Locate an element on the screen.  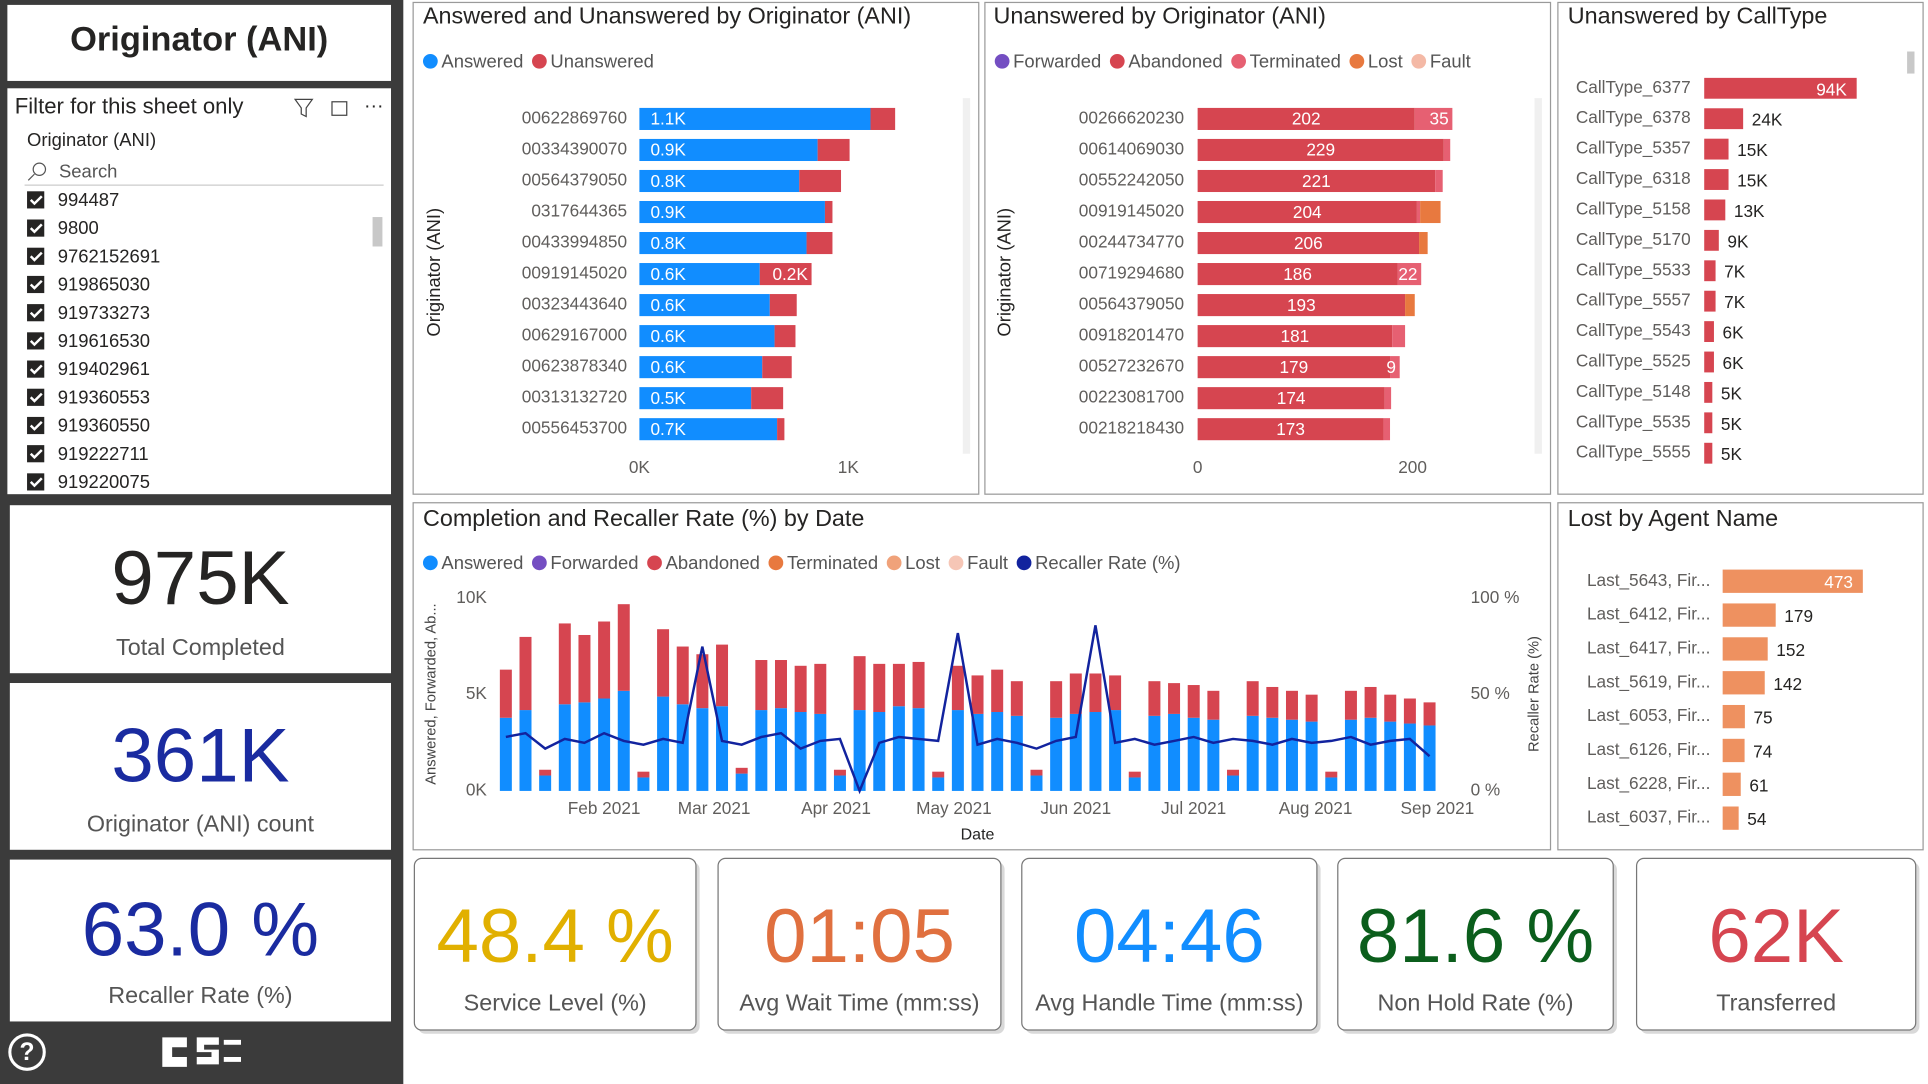
y2-tick-label: 100 % is located at coordinates (1495, 597).